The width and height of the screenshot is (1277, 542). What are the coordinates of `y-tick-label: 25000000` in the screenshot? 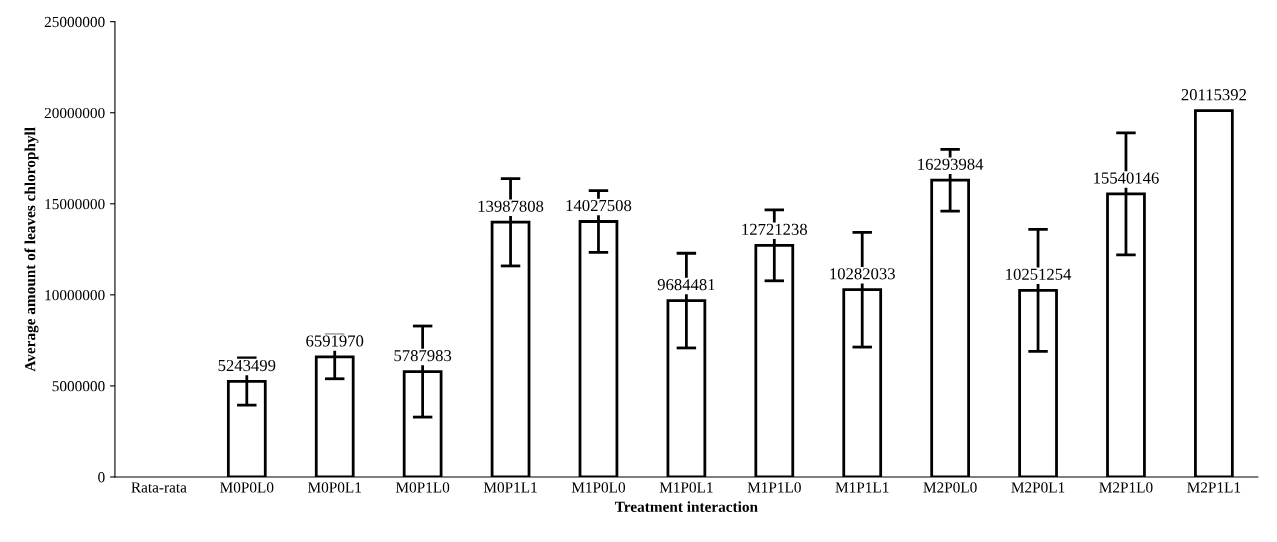 It's located at (74, 22).